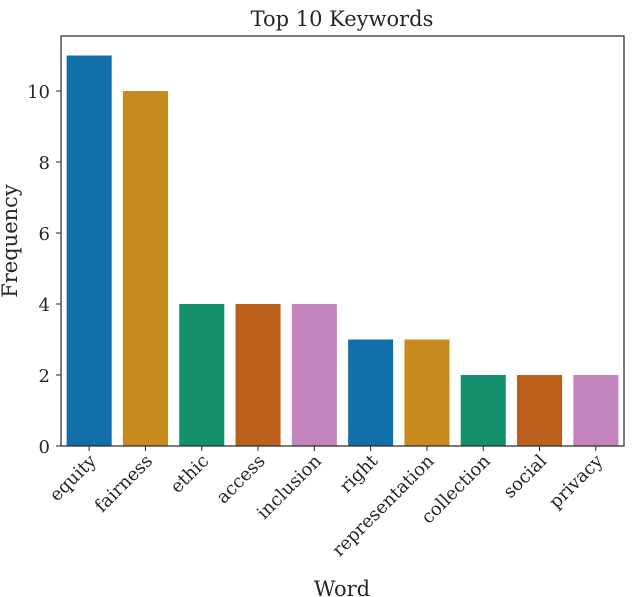 This screenshot has width=640, height=597. What do you see at coordinates (38, 92) in the screenshot?
I see `y-tick-label: 10` at bounding box center [38, 92].